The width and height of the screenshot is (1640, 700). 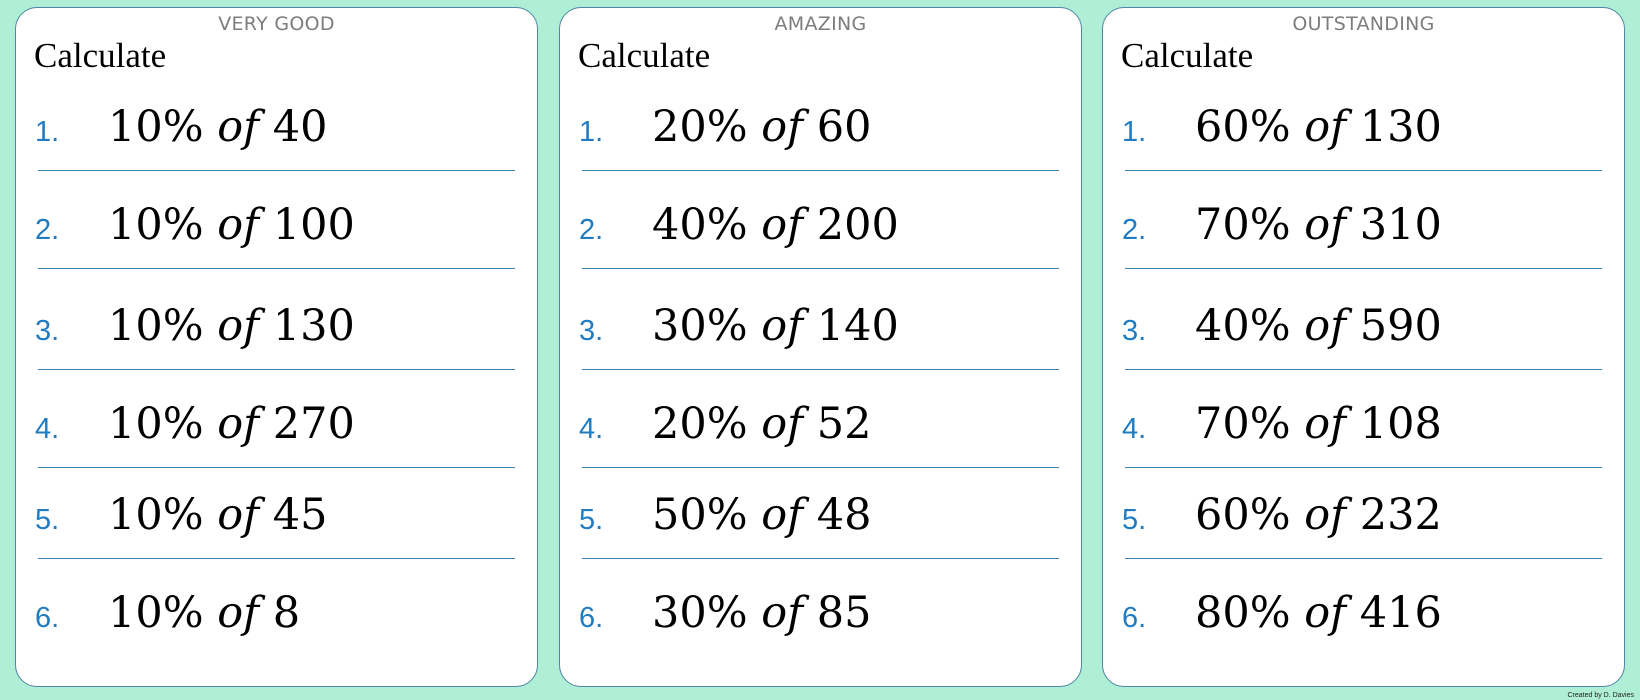 I want to click on question-item: 1. 10% of 40, so click(x=276, y=132).